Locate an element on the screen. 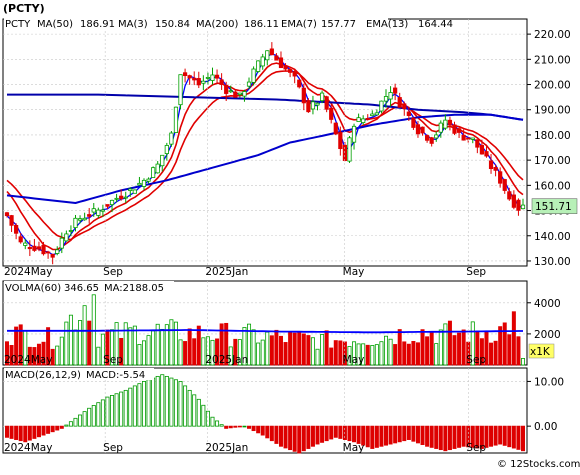  macd-x-label: Sep is located at coordinates (476, 448).